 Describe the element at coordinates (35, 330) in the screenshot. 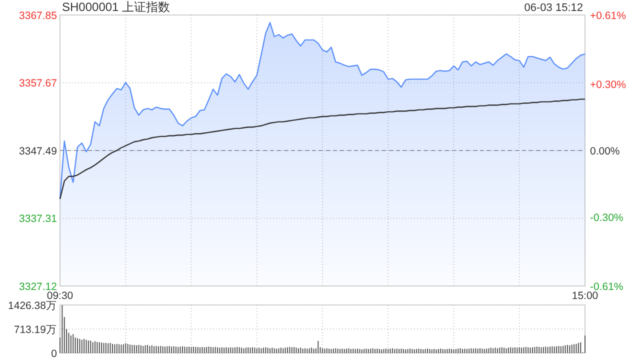

I see `y-tick-label: 713.19万` at that location.